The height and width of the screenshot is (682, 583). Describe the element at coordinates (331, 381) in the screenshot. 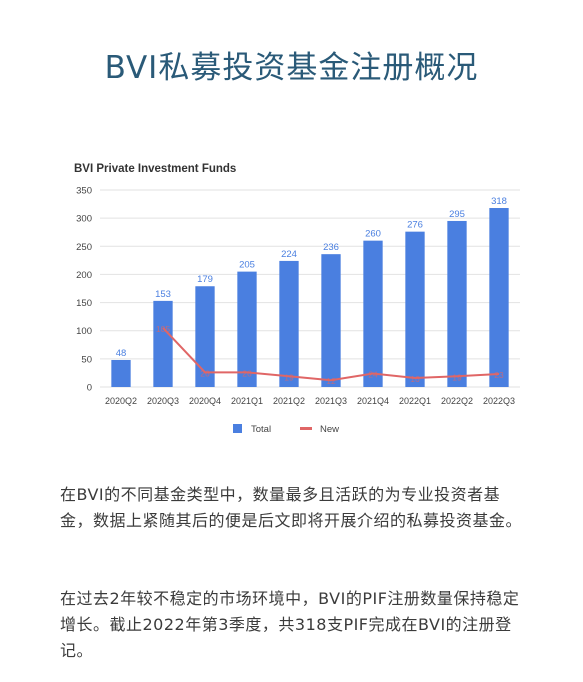

I see `line-data-label: 12` at that location.